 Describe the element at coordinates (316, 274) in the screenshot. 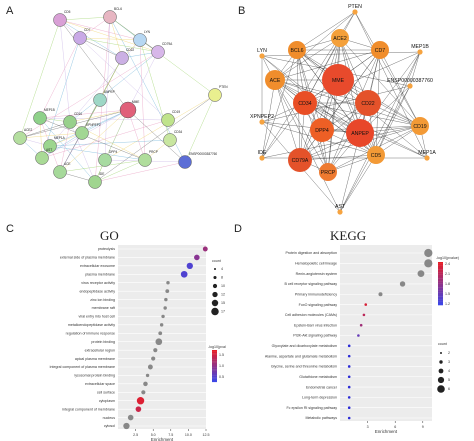

I see `kegg-category-label: Renin-angiotensin system` at that location.